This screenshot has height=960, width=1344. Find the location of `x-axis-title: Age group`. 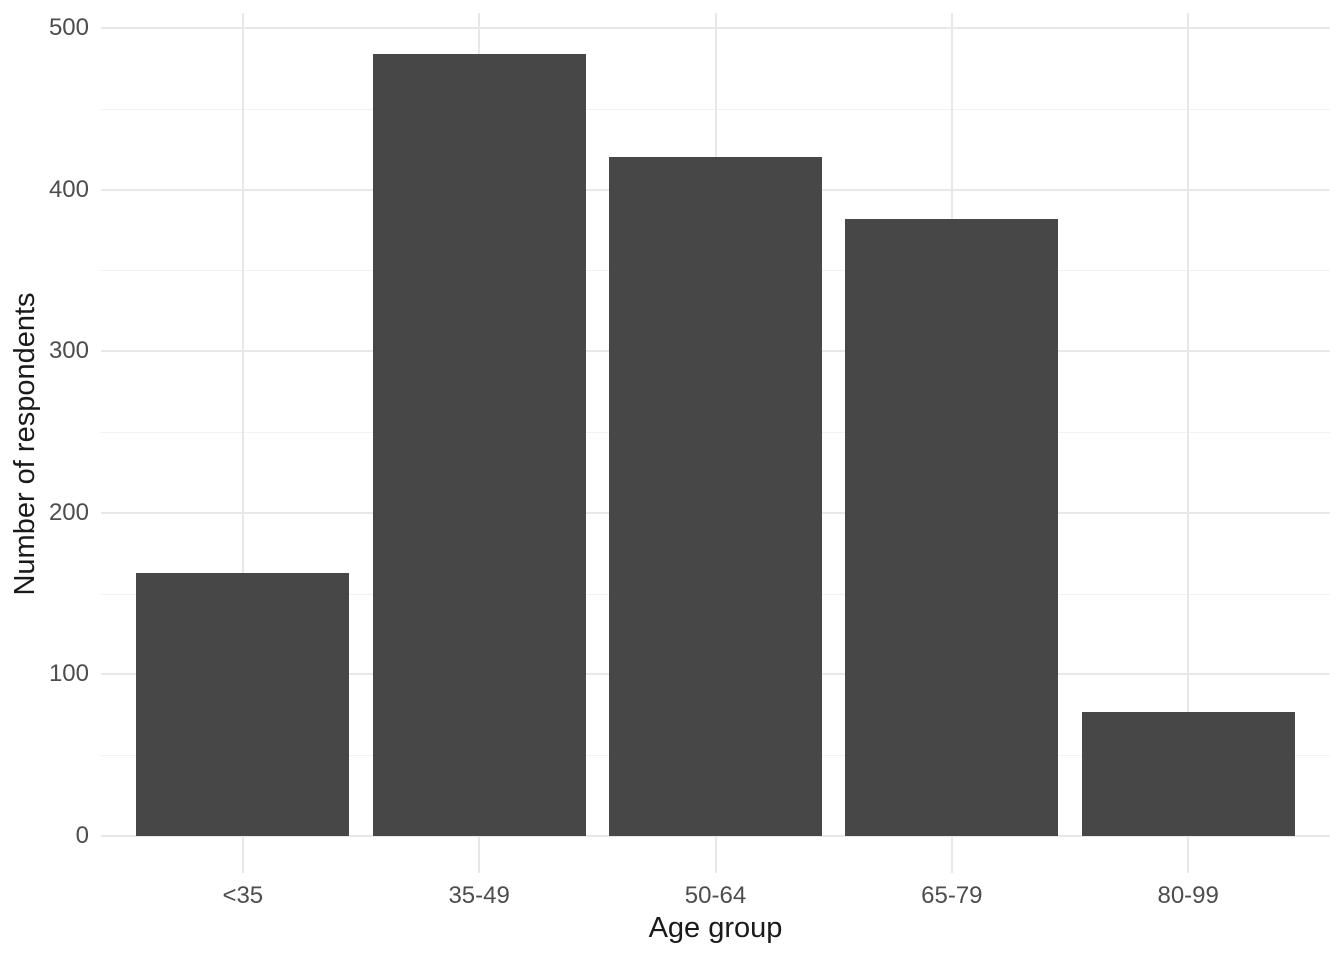

x-axis-title: Age group is located at coordinates (715, 928).